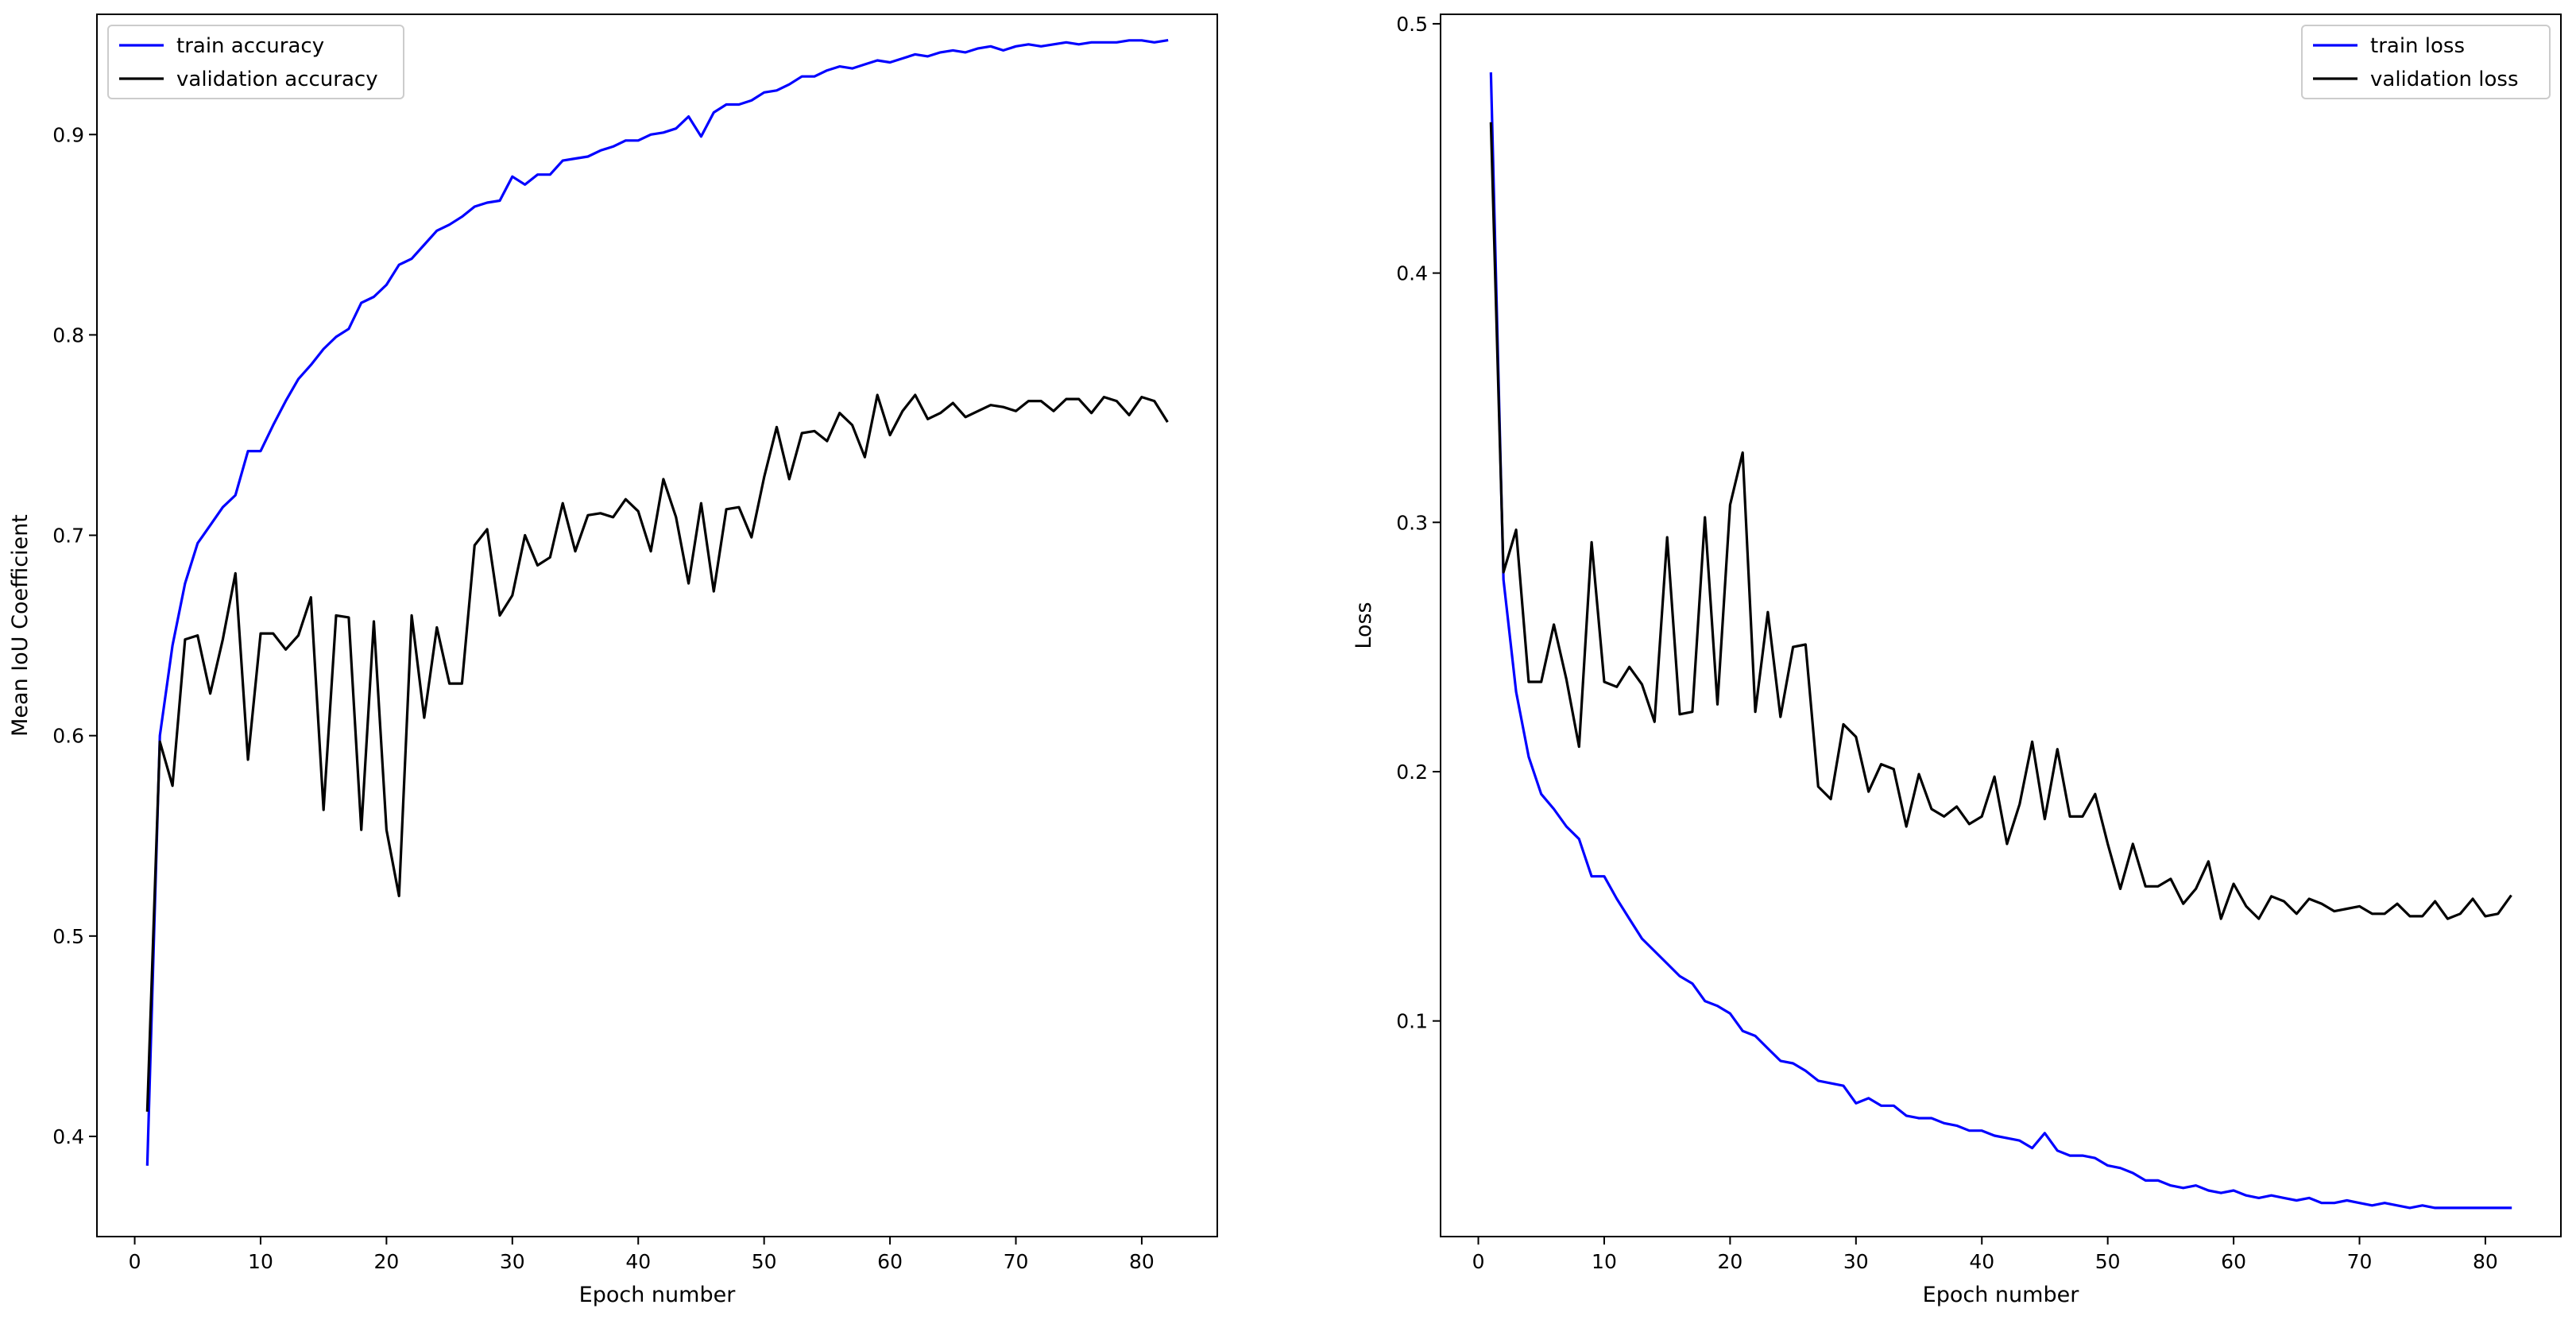 The image size is (2576, 1324). What do you see at coordinates (1412, 772) in the screenshot?
I see `y-tick-label: 0.2` at bounding box center [1412, 772].